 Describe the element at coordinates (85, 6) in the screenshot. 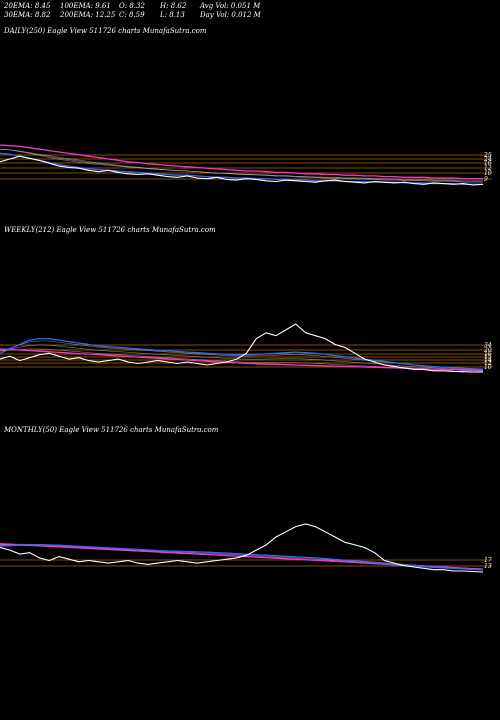

I see `header-ema100: 100EMA: 9.61` at that location.